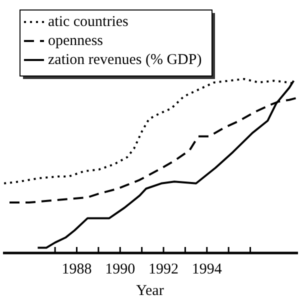 The image size is (300, 300). Describe the element at coordinates (163, 270) in the screenshot. I see `x-tick-label: 1992` at that location.